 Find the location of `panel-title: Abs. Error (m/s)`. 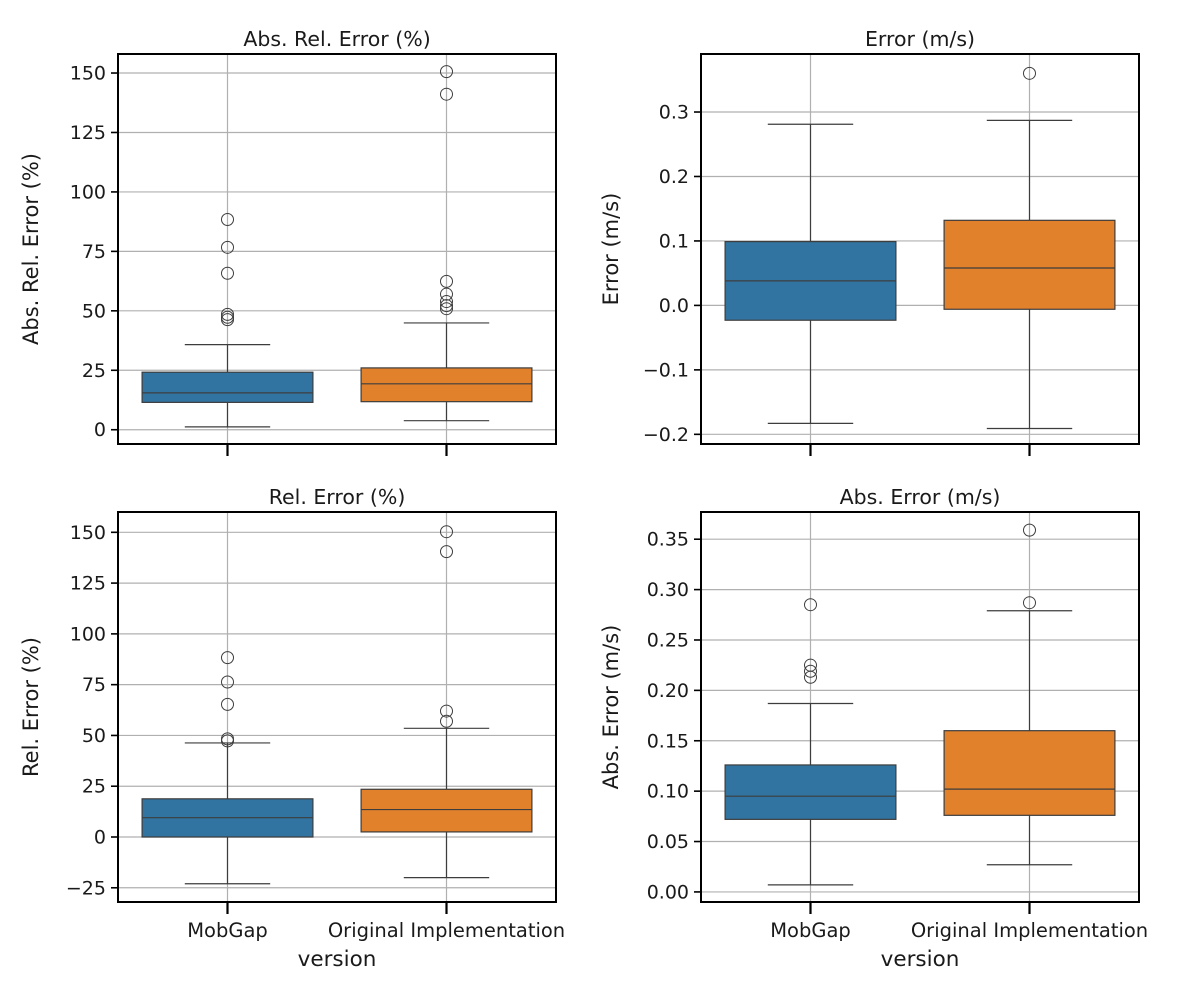

panel-title: Abs. Error (m/s) is located at coordinates (920, 497).